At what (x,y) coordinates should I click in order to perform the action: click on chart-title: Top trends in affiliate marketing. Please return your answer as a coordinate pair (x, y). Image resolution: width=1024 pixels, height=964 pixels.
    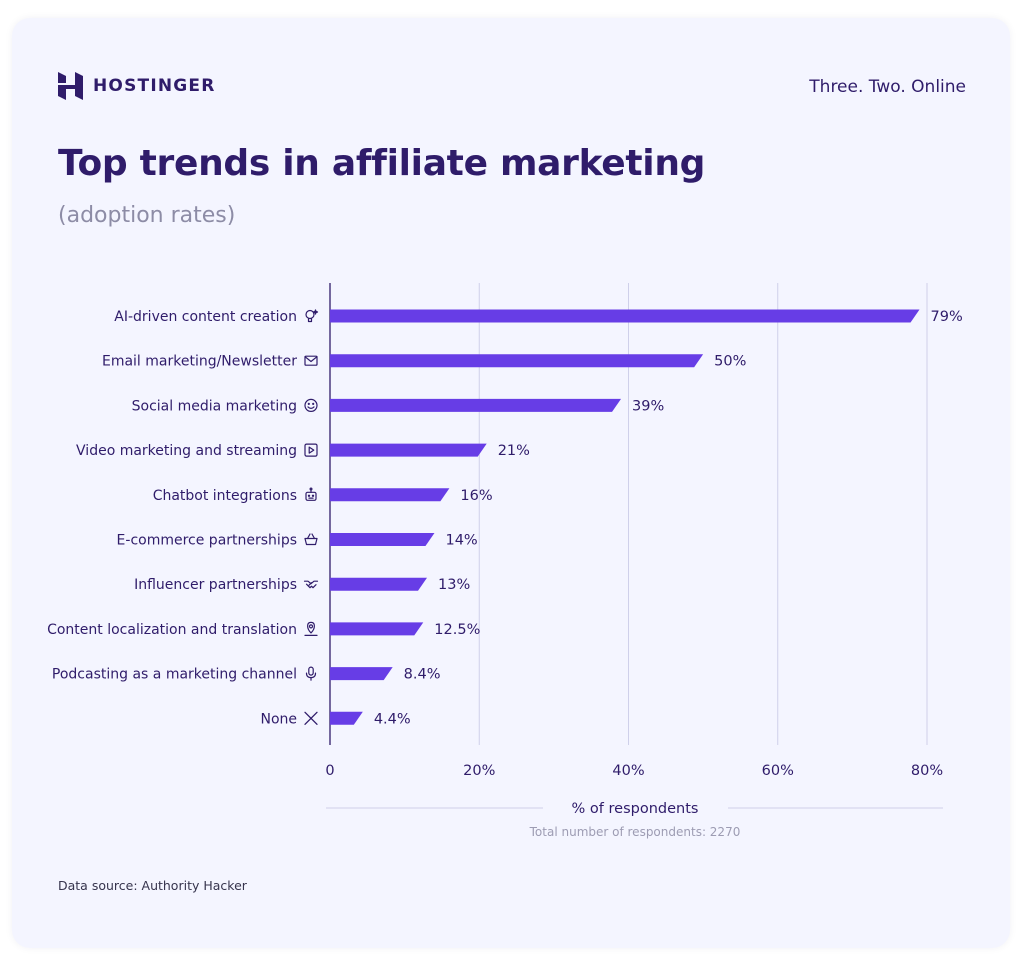
    Looking at the image, I should click on (382, 163).